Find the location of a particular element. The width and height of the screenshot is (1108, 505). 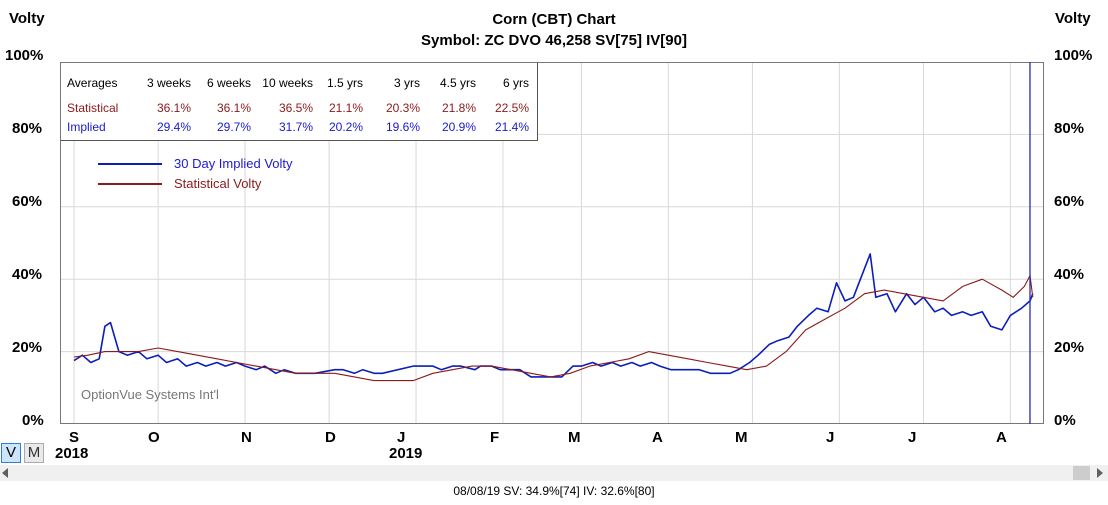

avg-stat-6w: 36.1% is located at coordinates (233, 107).